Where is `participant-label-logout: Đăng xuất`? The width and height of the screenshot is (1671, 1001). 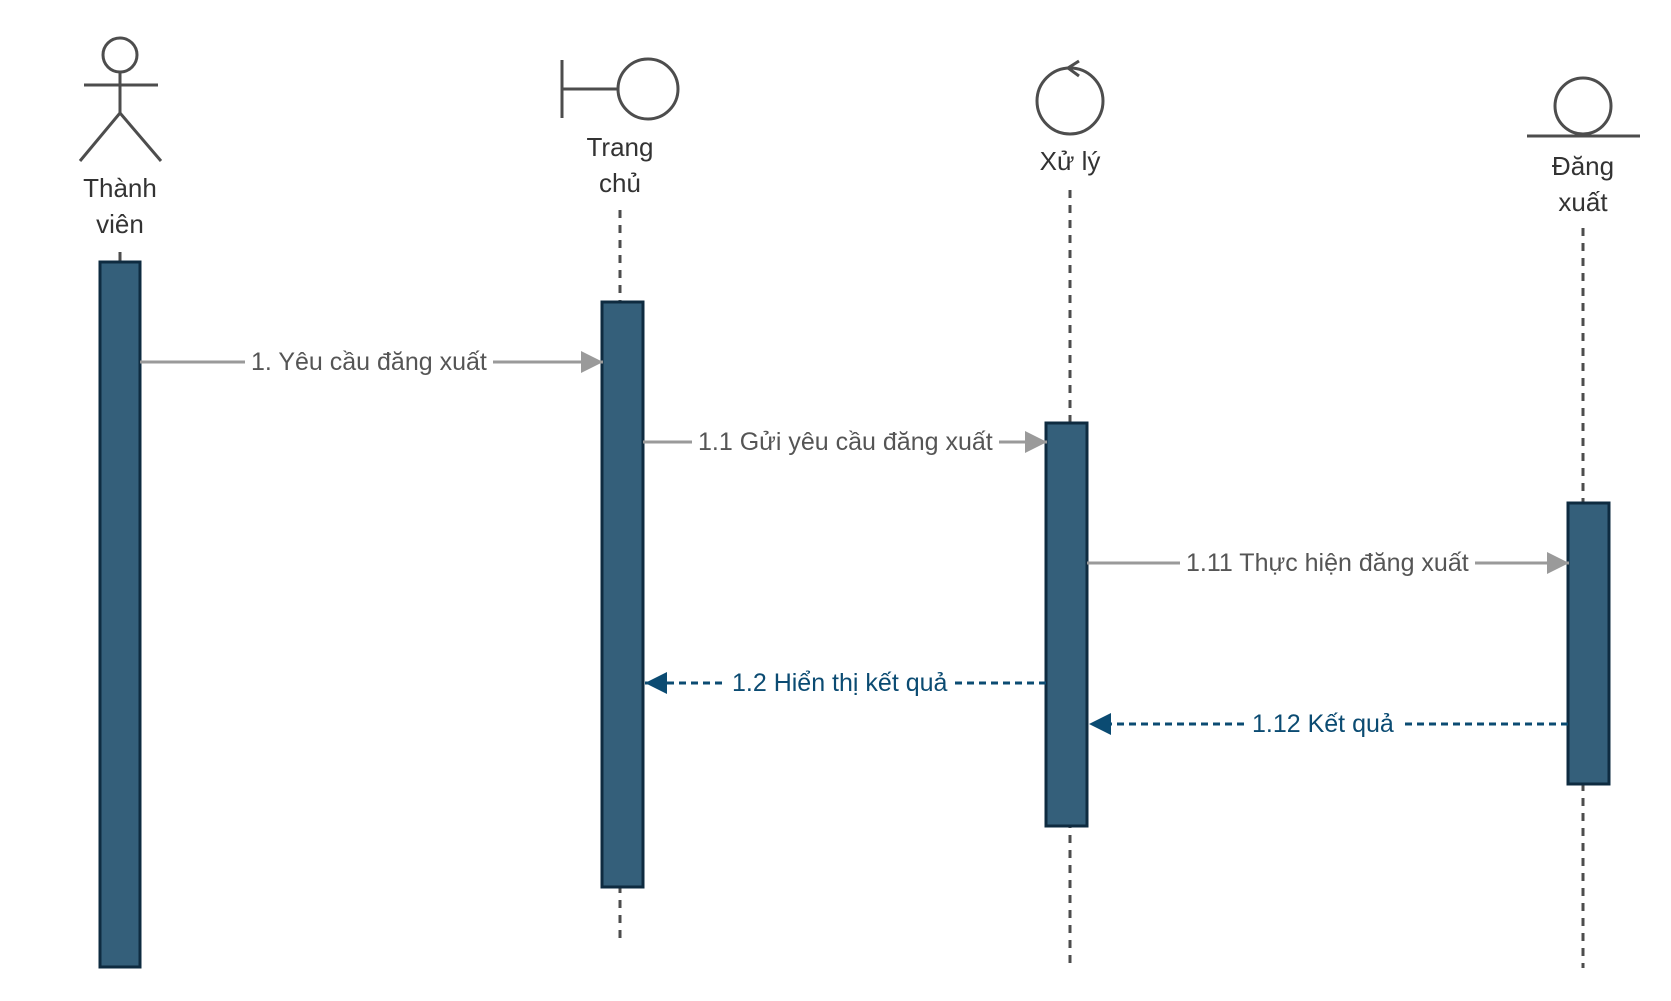
participant-label-logout: Đăng xuất is located at coordinates (1583, 184).